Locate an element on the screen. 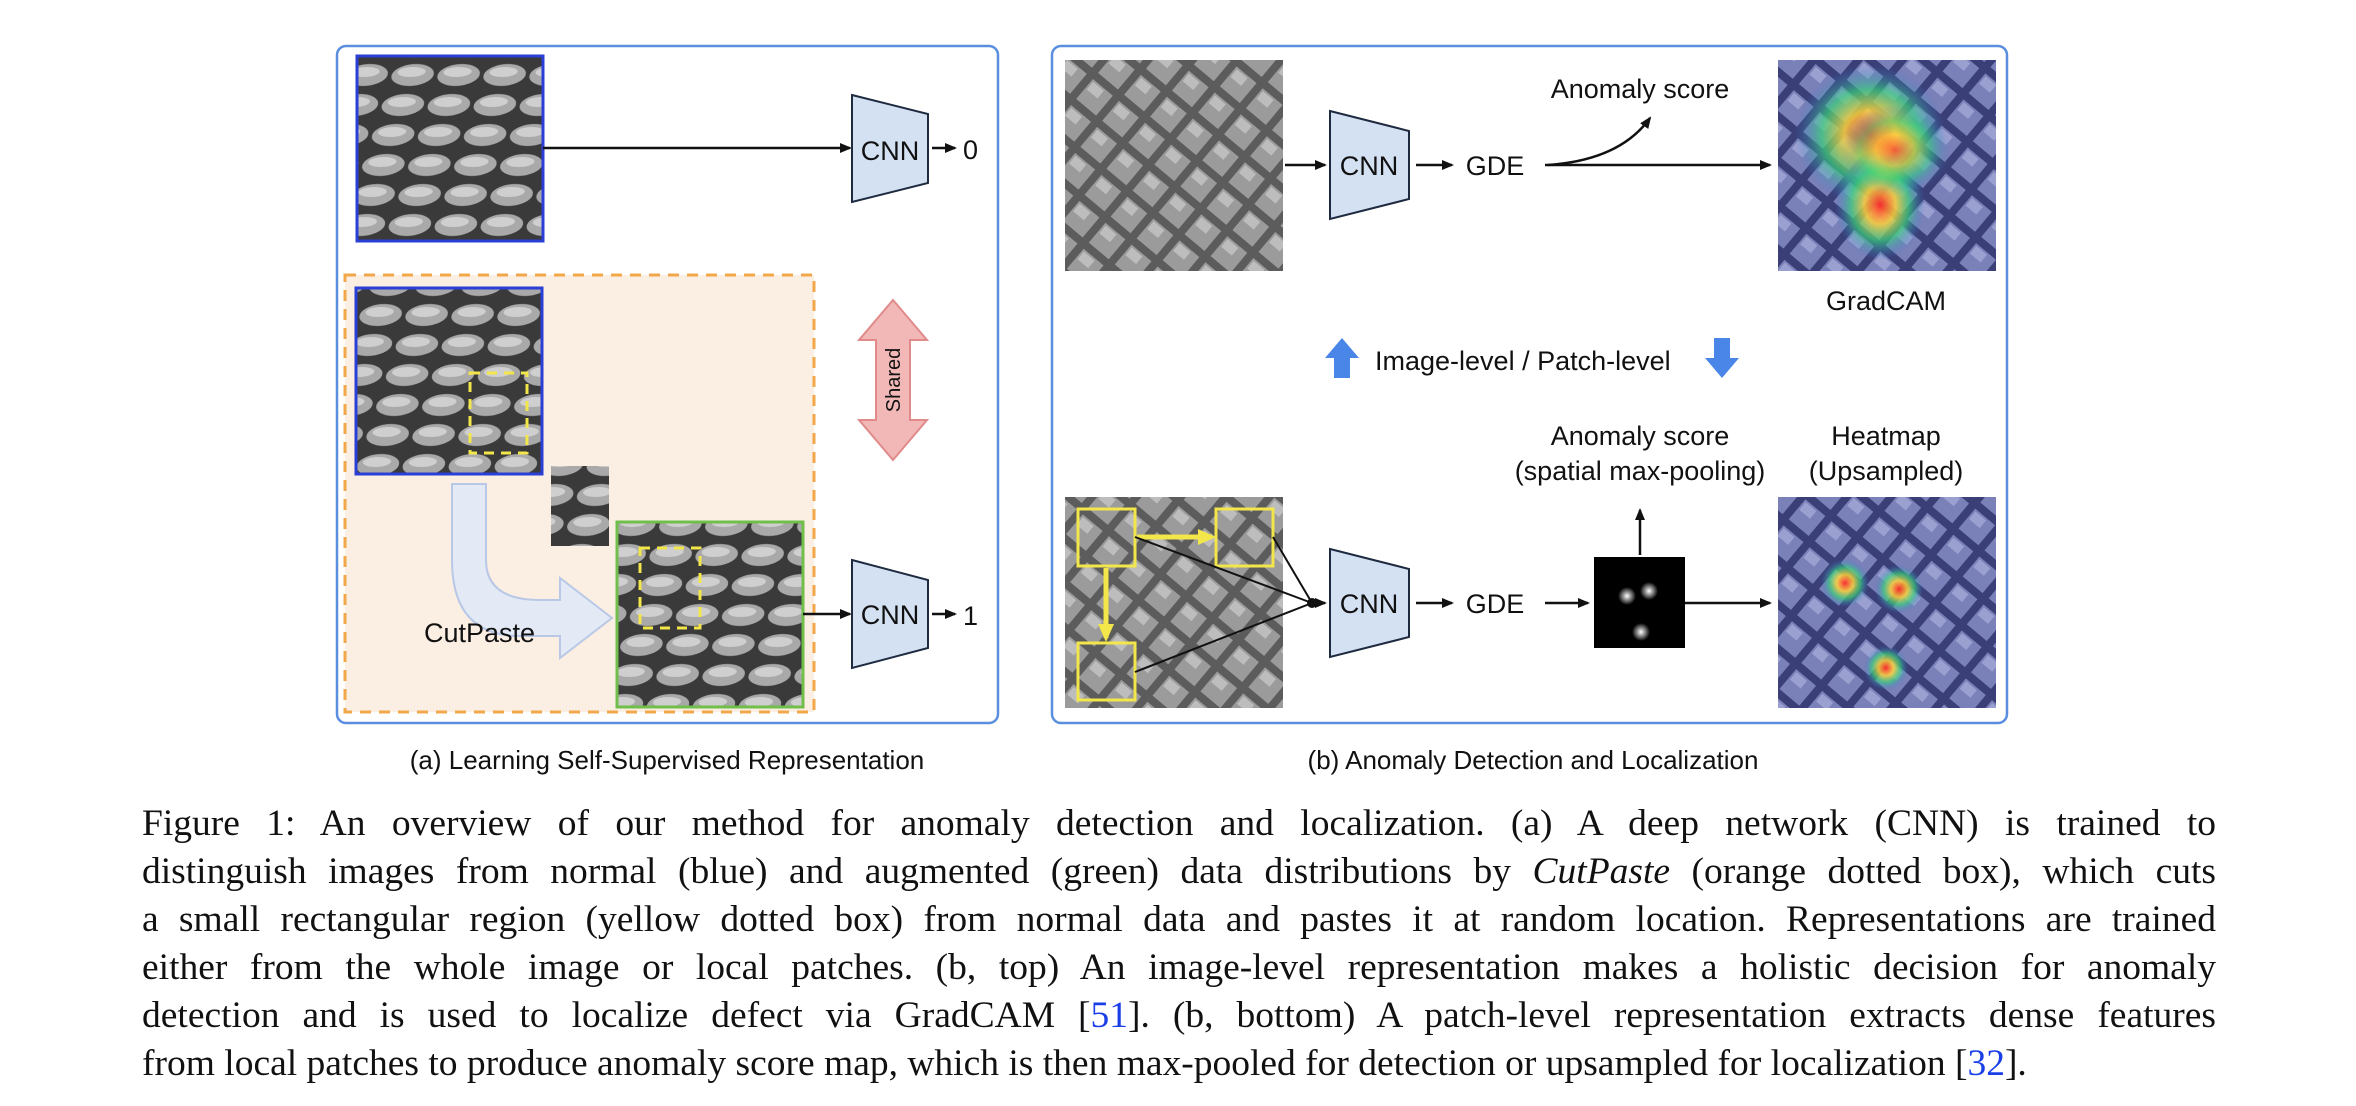 The height and width of the screenshot is (1106, 2356). output-1-label: 1 is located at coordinates (970, 616).